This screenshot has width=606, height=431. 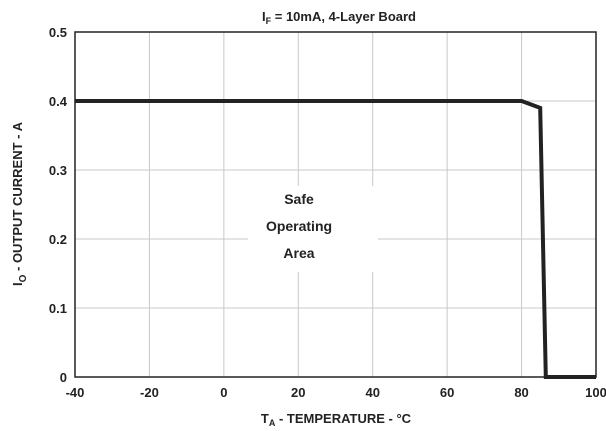 I want to click on annotation-line-1: Safe, so click(x=299, y=199).